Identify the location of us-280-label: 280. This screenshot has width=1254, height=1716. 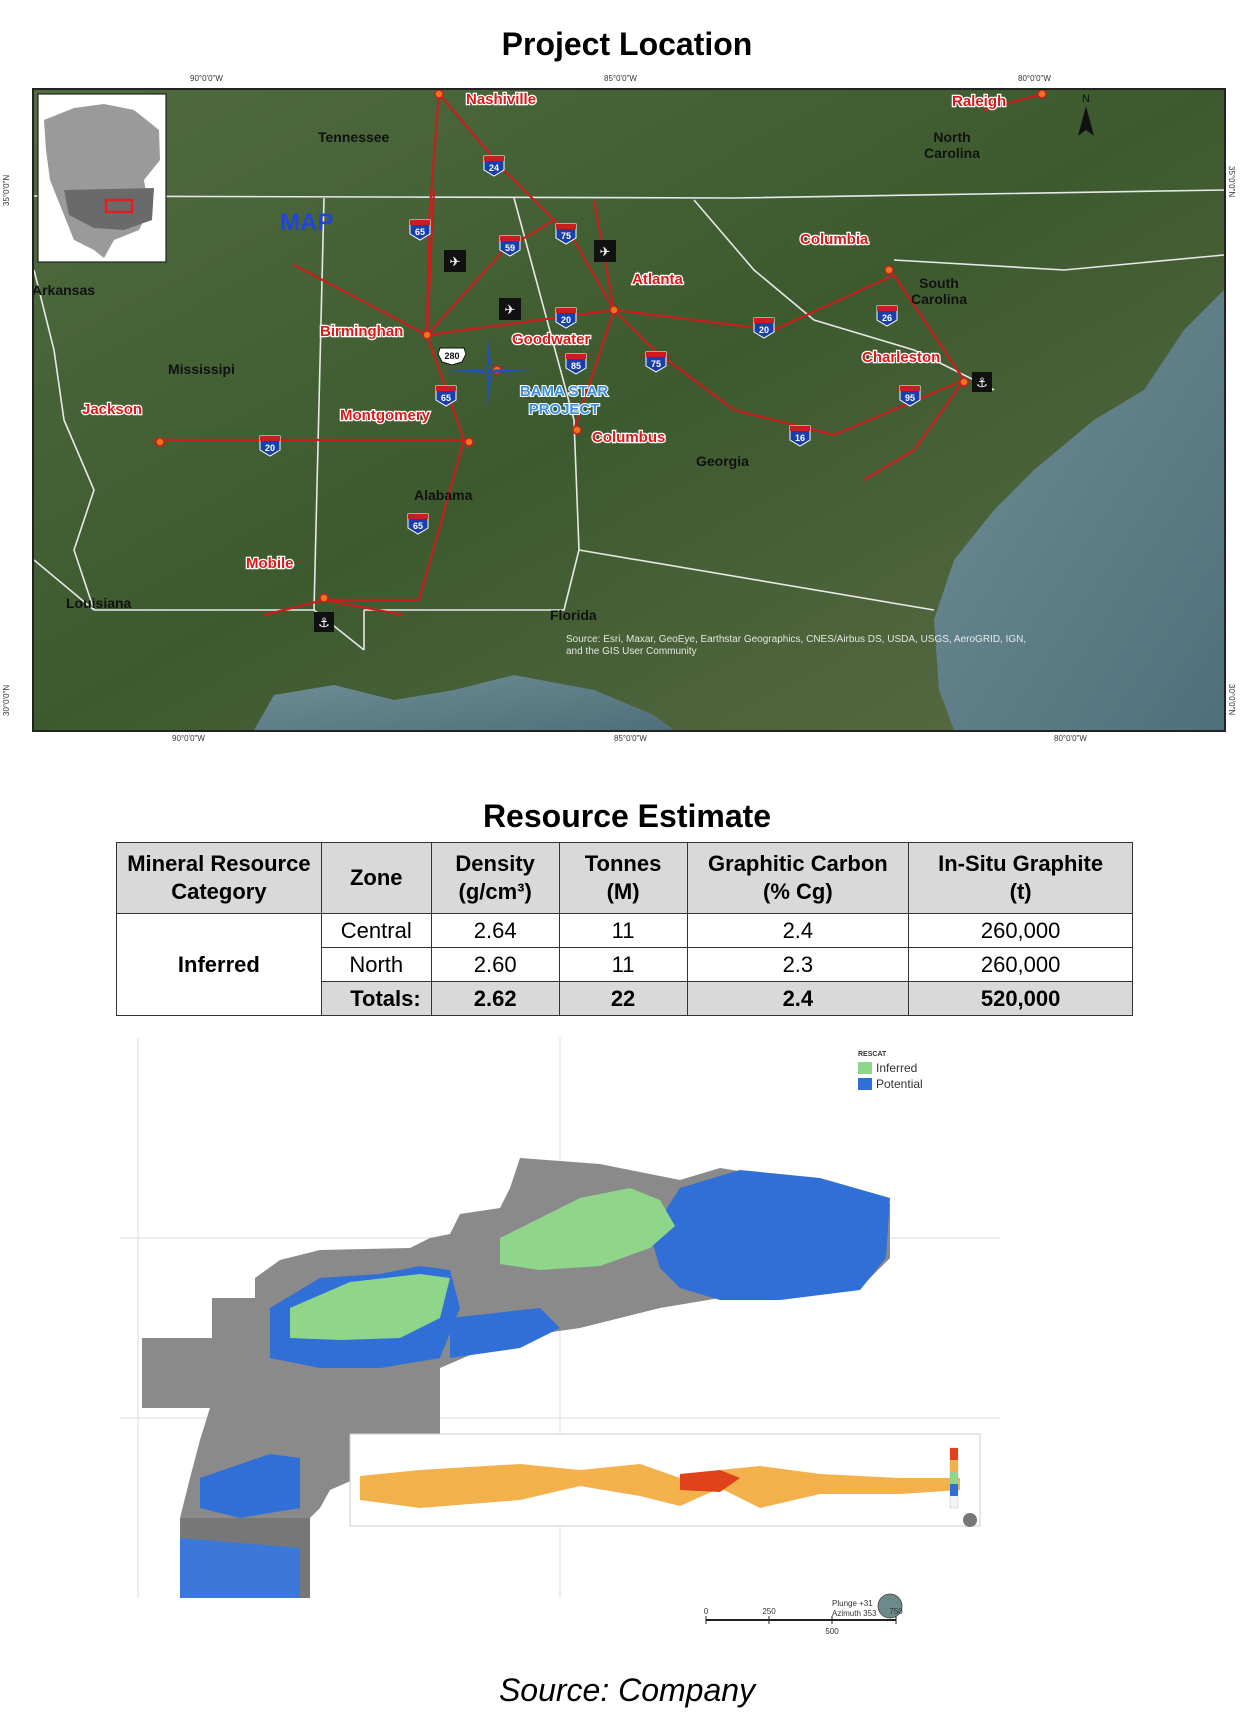
(451, 356).